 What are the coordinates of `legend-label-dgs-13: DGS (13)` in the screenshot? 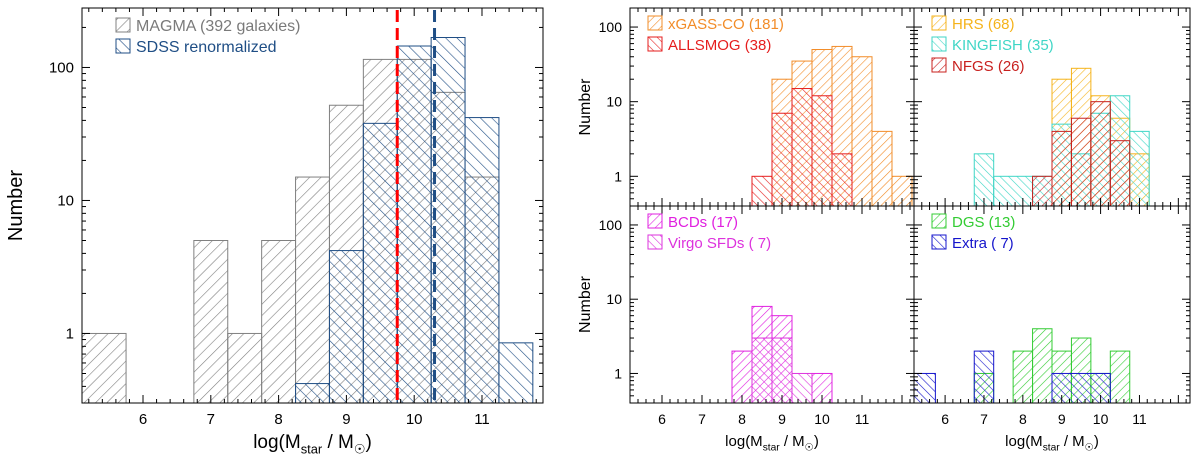 It's located at (983, 222).